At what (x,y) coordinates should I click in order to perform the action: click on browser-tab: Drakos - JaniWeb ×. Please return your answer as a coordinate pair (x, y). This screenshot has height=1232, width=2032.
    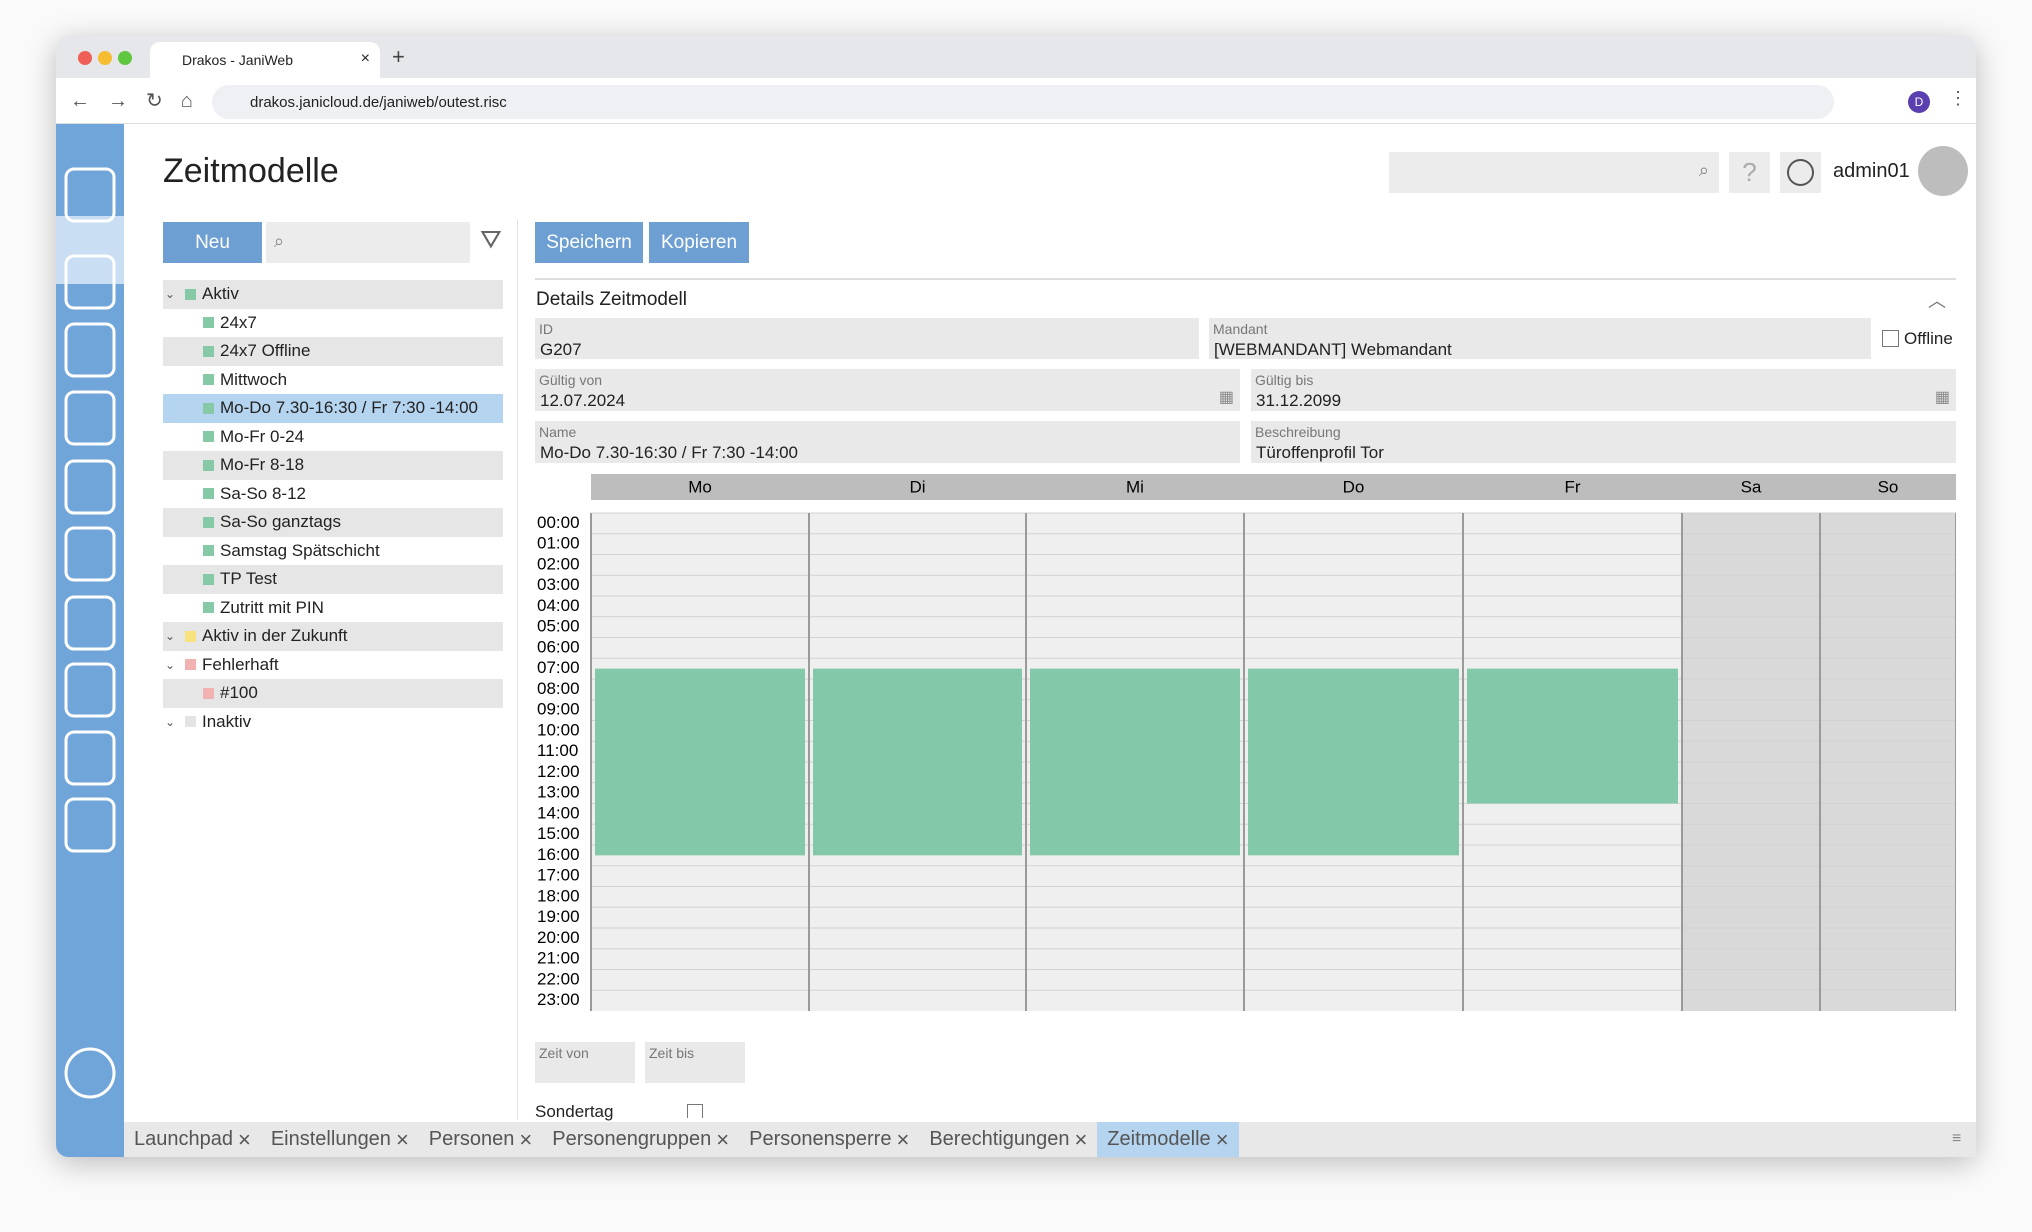
    Looking at the image, I should click on (265, 60).